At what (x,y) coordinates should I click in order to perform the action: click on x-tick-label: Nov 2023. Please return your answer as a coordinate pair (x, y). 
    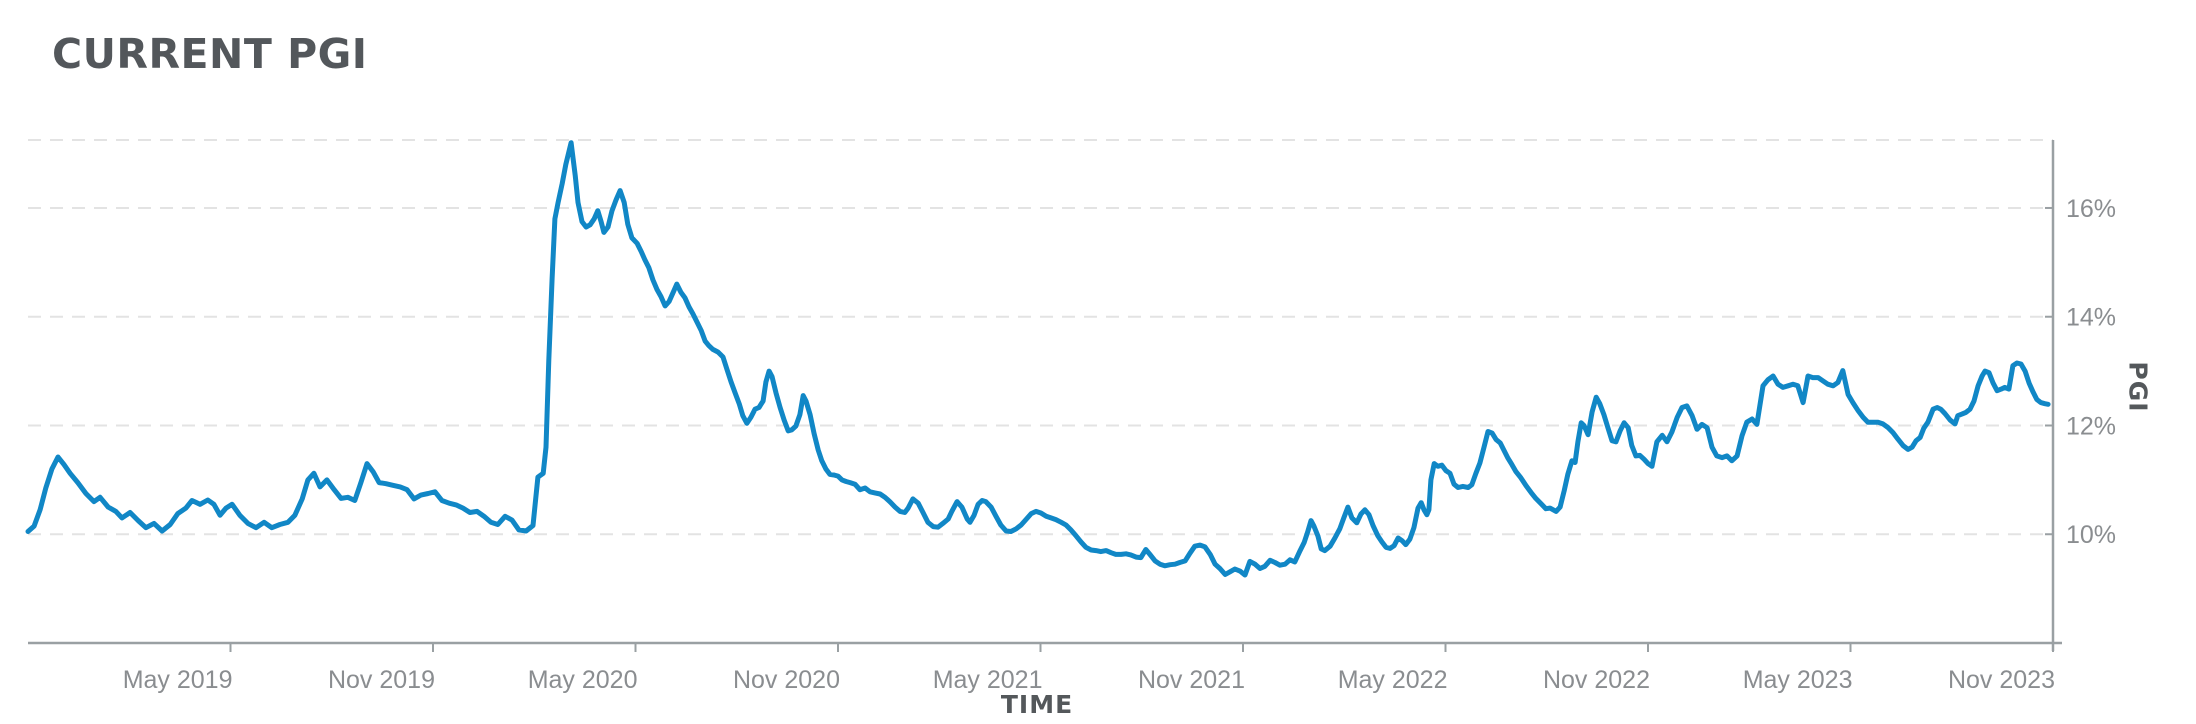
    Looking at the image, I should click on (2001, 680).